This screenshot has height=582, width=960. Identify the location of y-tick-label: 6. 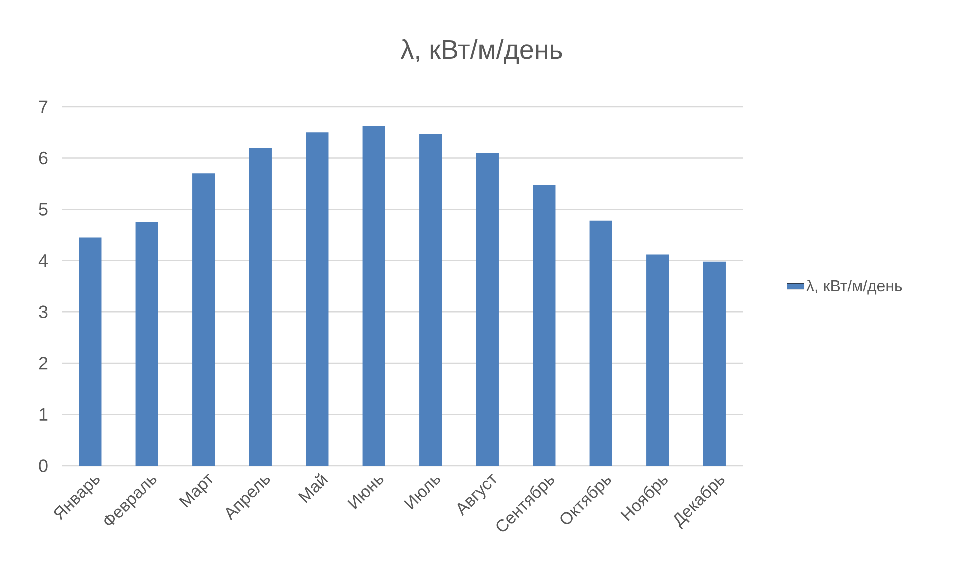
(43, 158).